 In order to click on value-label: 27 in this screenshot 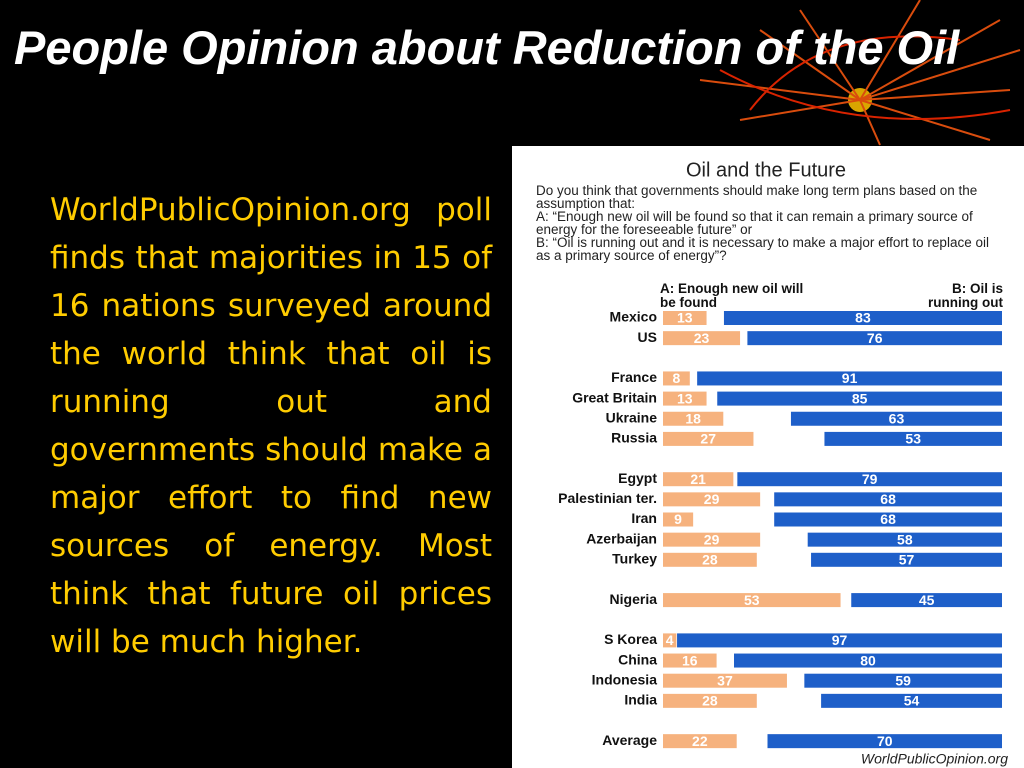, I will do `click(708, 439)`.